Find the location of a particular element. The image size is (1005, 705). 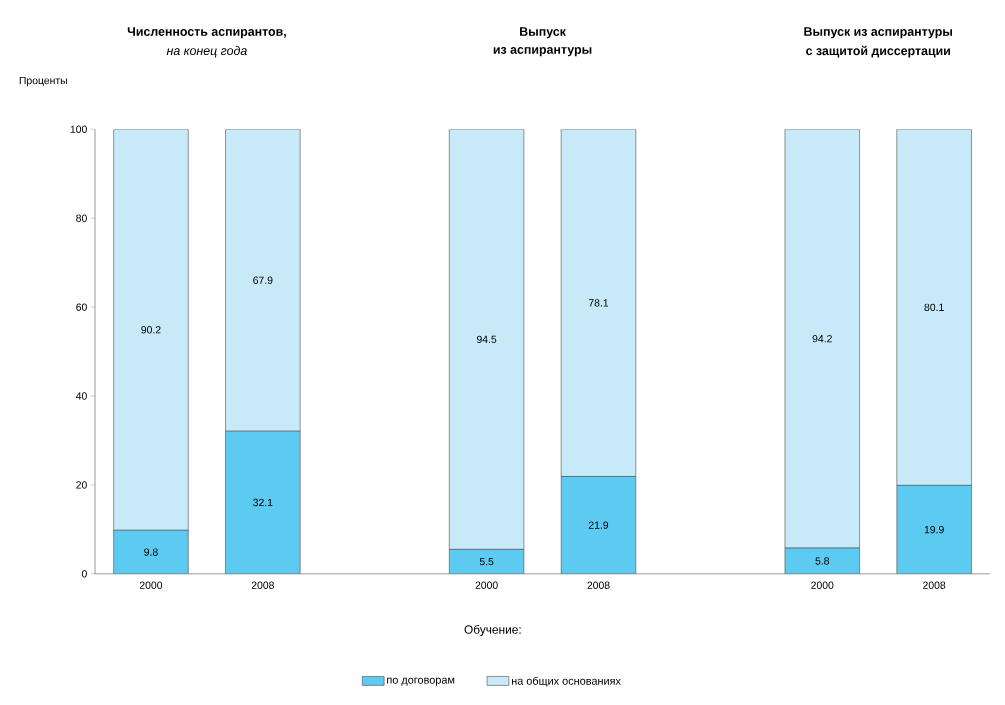

data-label: 21.9 is located at coordinates (598, 525).